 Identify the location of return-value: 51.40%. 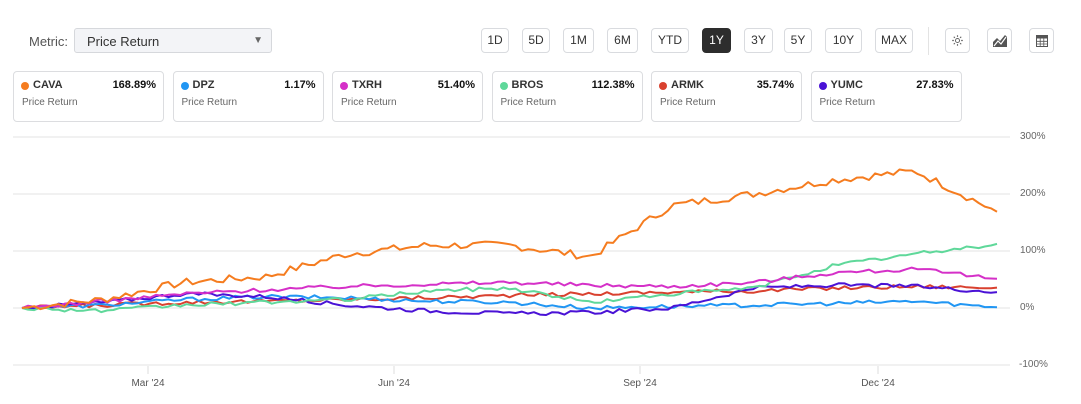
(456, 85).